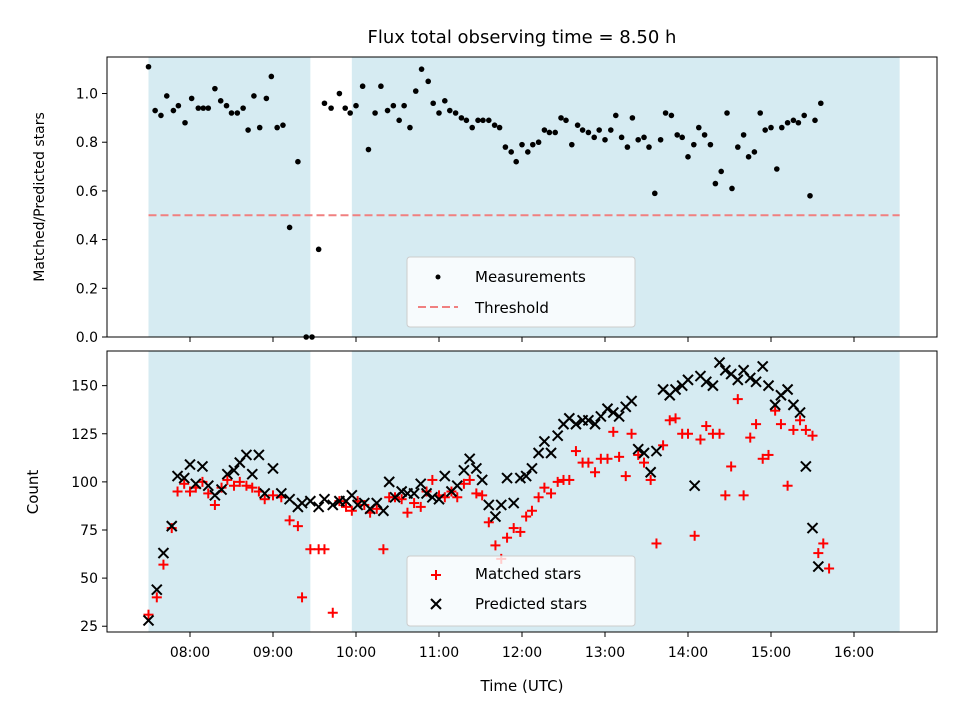 The image size is (960, 720). Describe the element at coordinates (87, 143) in the screenshot. I see `y-tick-label: 0.8` at that location.